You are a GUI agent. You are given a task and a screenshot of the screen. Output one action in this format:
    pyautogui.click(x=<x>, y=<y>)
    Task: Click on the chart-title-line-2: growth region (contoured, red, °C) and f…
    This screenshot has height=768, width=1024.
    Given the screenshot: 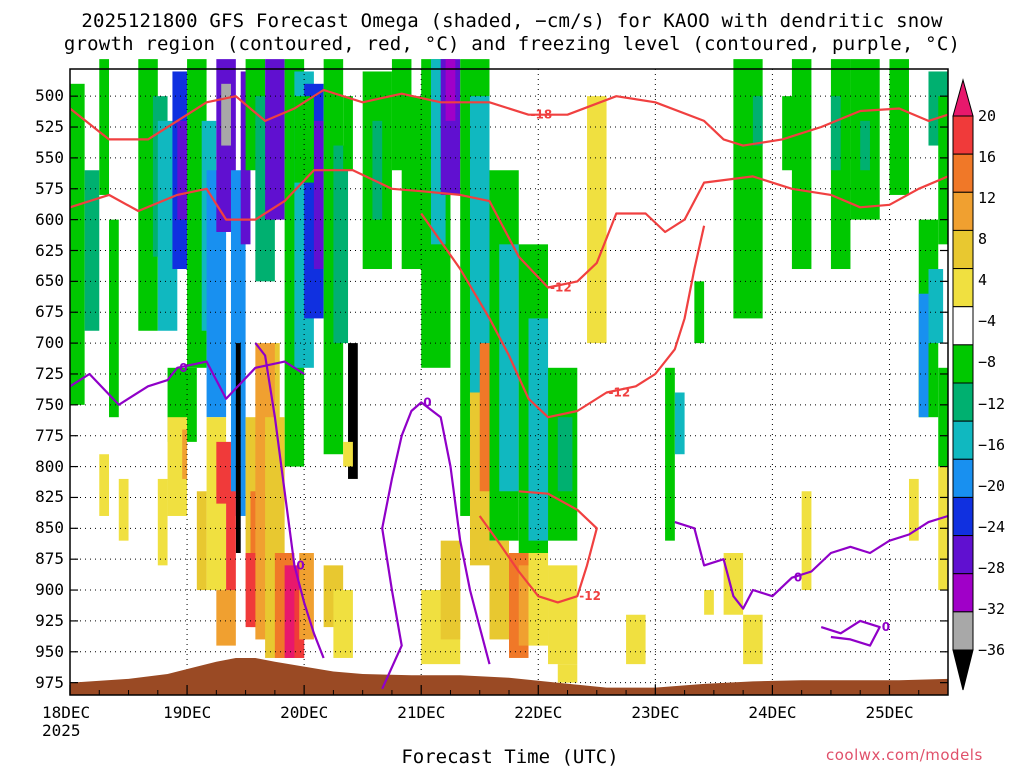 What is the action you would take?
    pyautogui.click(x=512, y=44)
    